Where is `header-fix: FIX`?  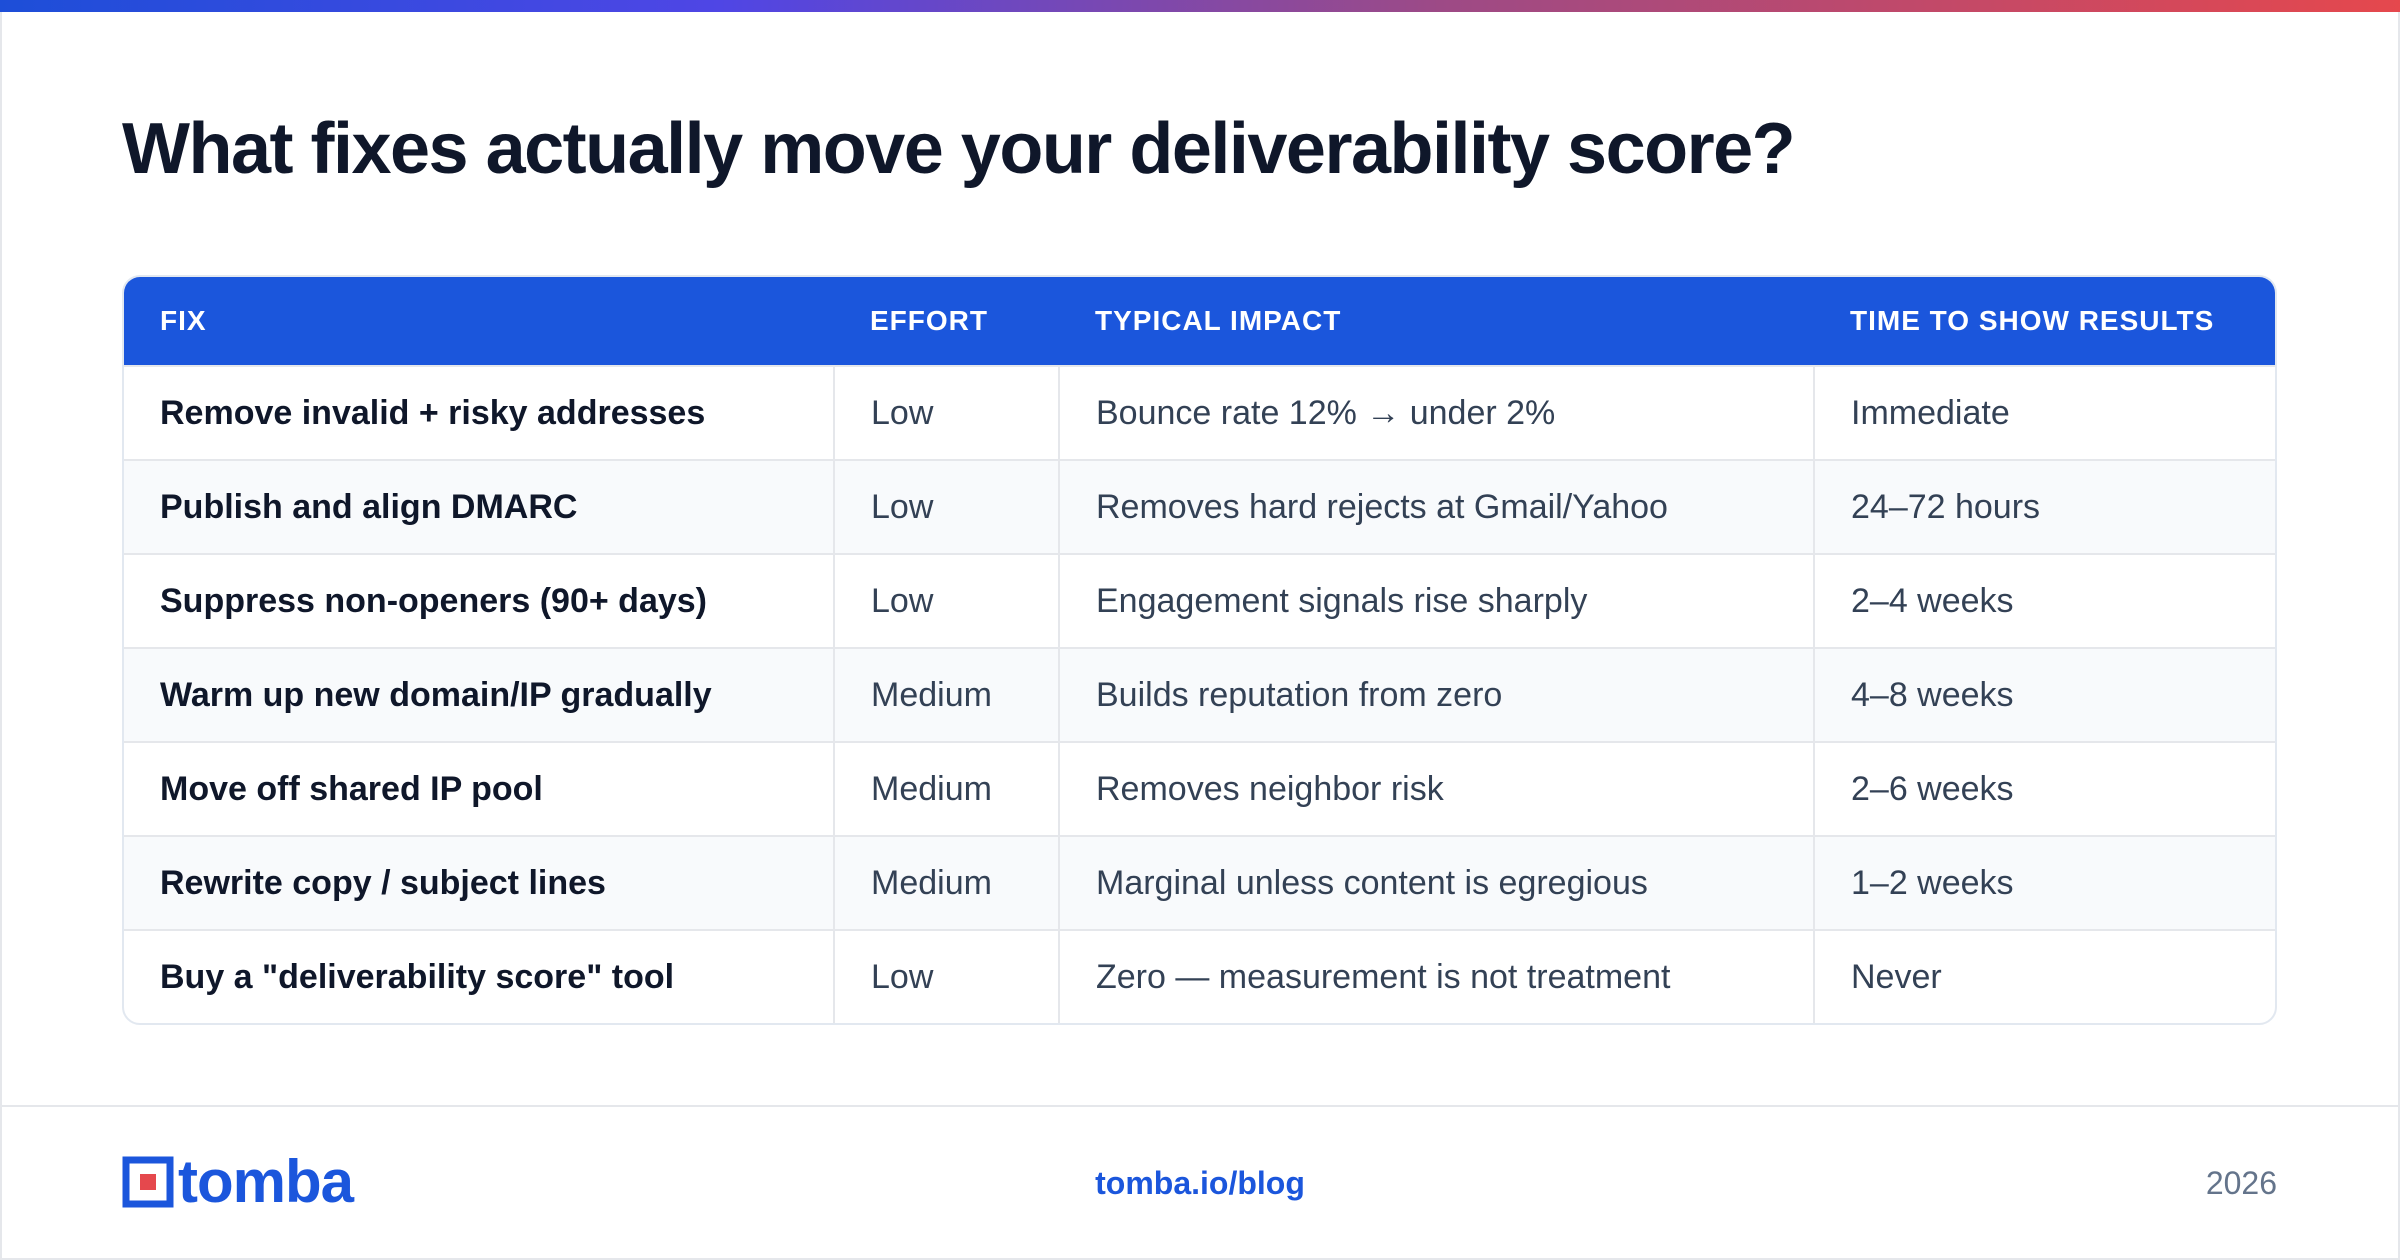
header-fix: FIX is located at coordinates (479, 321).